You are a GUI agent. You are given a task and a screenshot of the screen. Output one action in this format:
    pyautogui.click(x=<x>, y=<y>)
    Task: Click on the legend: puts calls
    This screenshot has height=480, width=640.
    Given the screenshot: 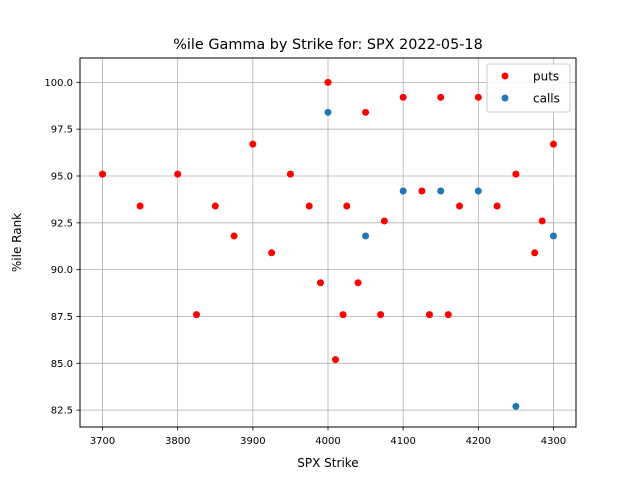 What is the action you would take?
    pyautogui.click(x=528, y=88)
    